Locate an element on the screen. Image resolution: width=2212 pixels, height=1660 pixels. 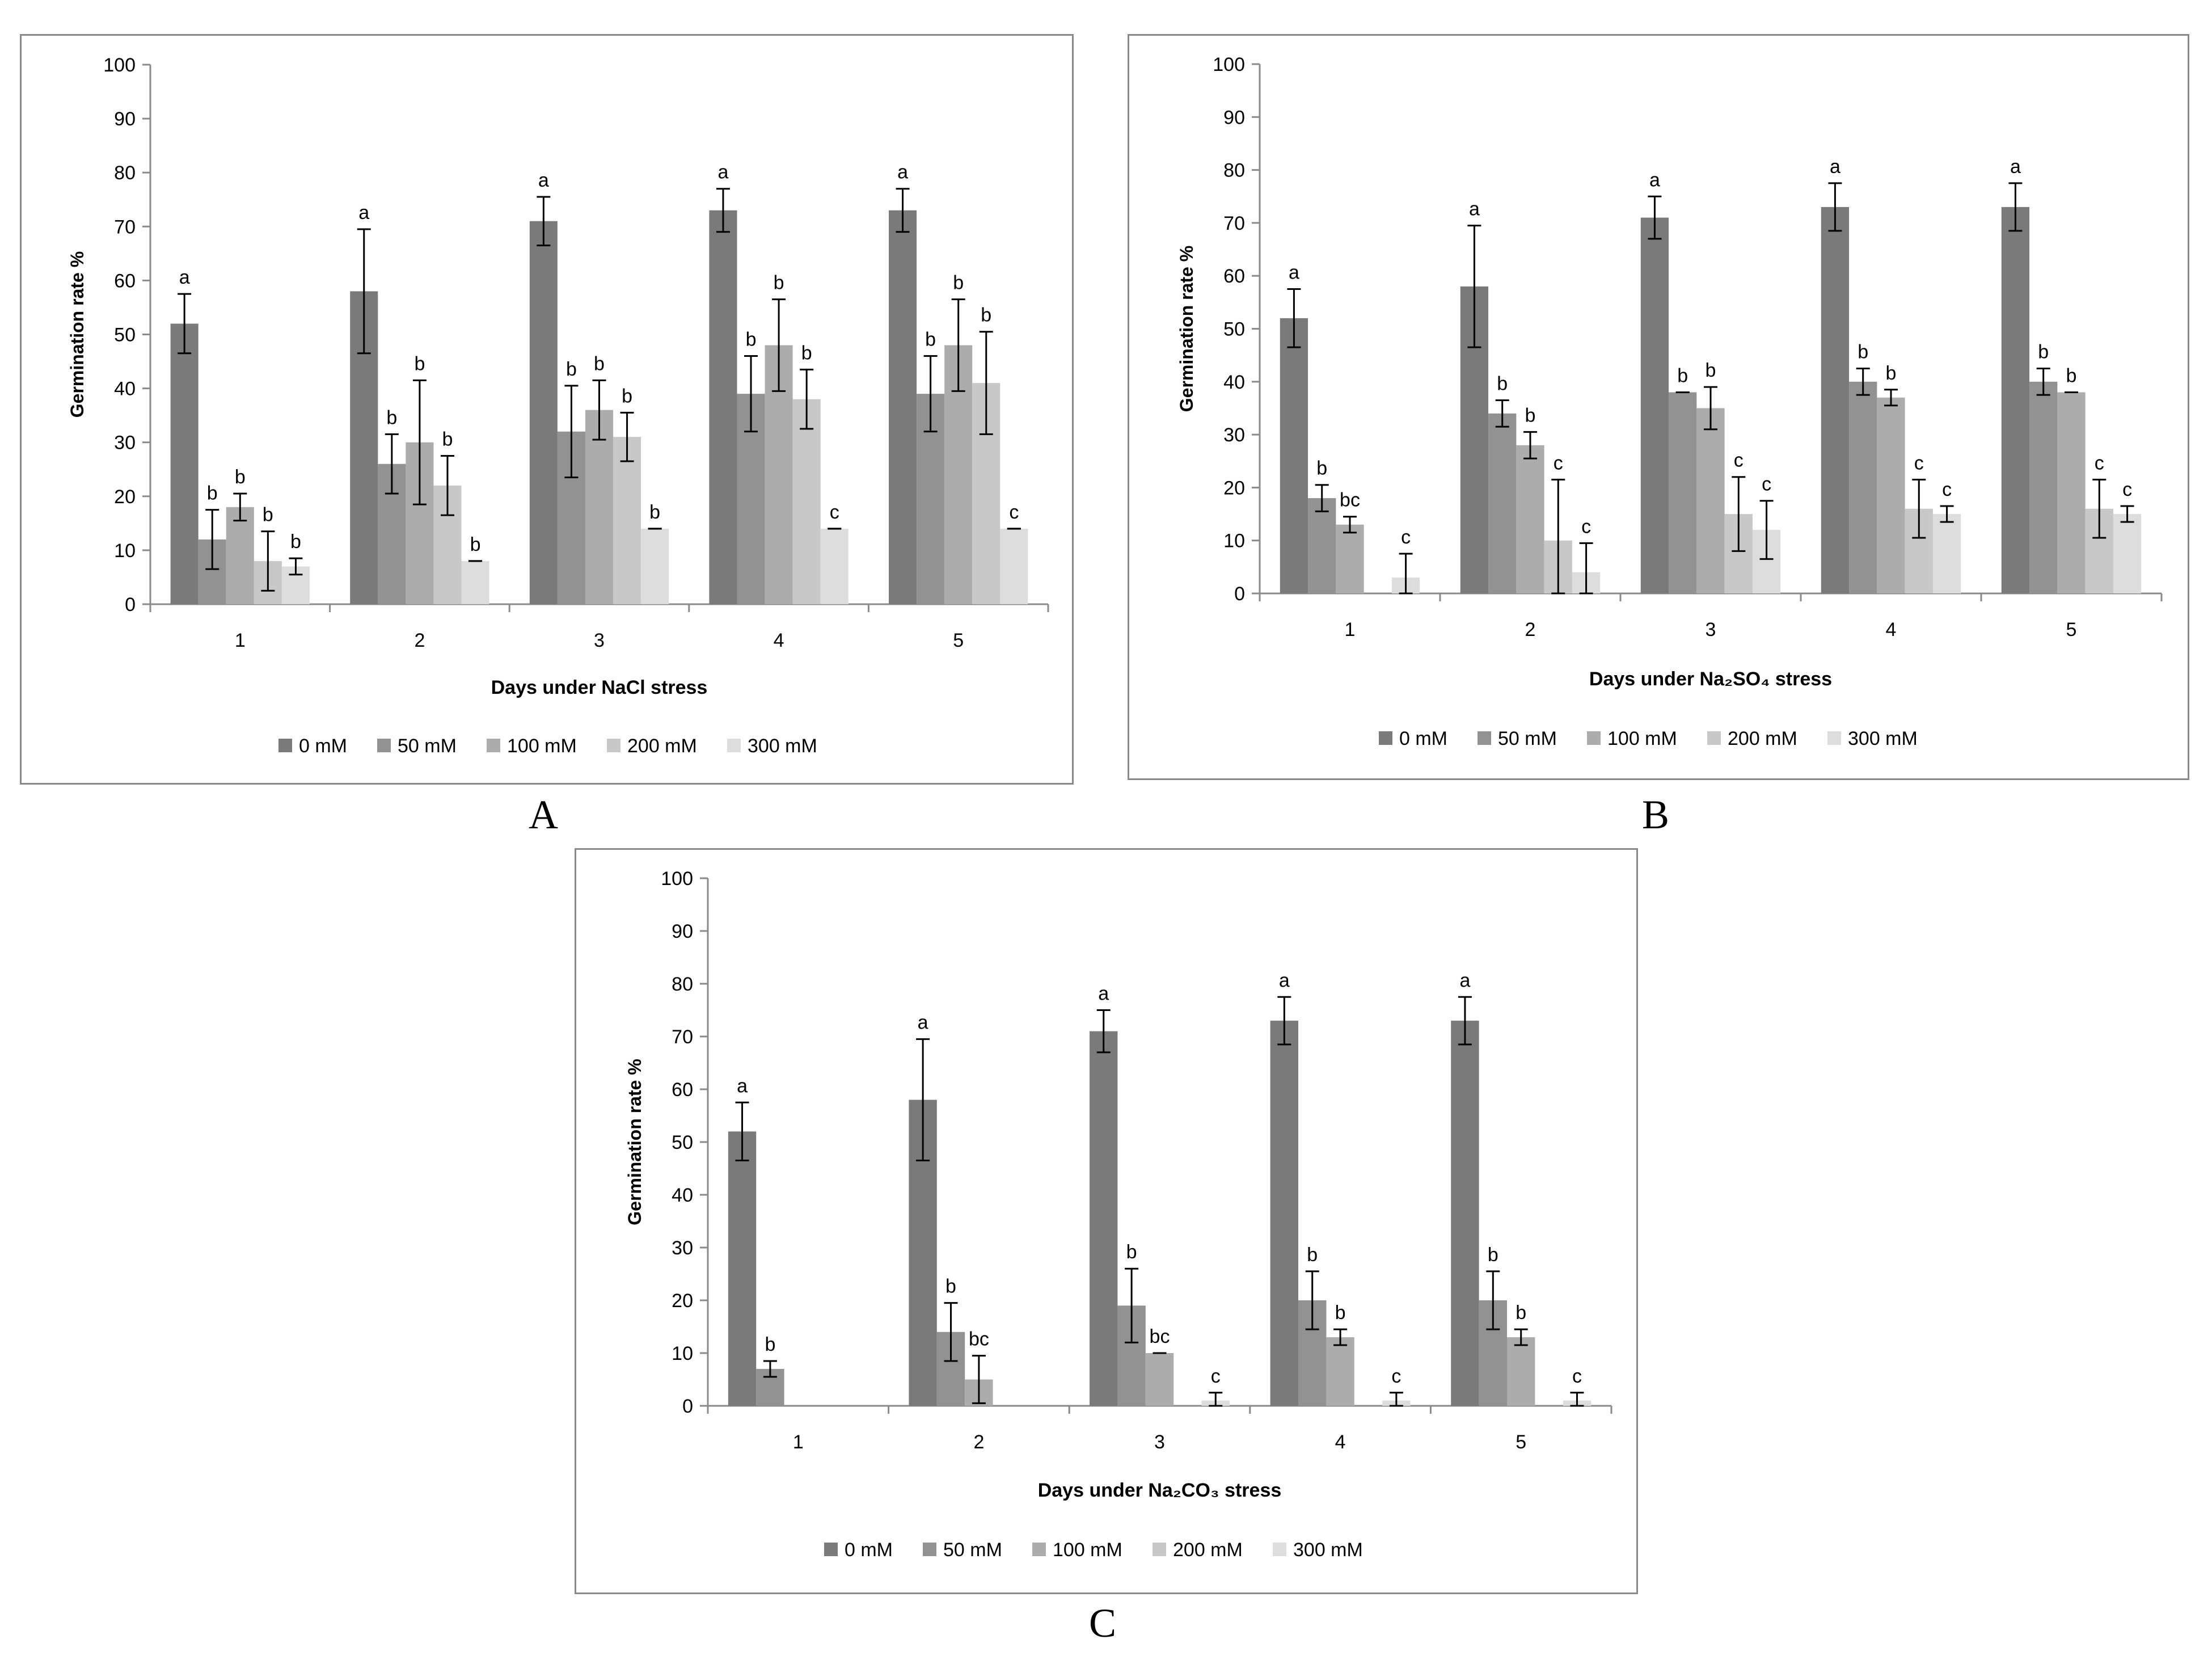
y-tick-label: 90 is located at coordinates (125, 119).